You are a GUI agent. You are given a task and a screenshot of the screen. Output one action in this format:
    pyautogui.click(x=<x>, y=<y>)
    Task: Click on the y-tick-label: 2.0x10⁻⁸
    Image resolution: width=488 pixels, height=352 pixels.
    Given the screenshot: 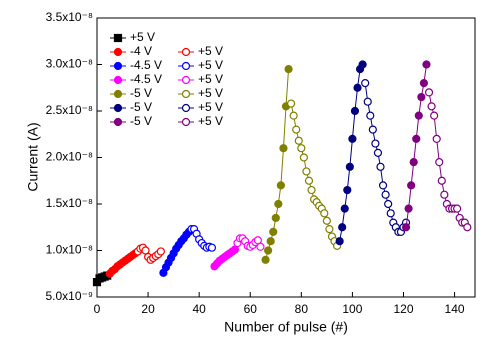 What is the action you would take?
    pyautogui.click(x=69, y=157)
    